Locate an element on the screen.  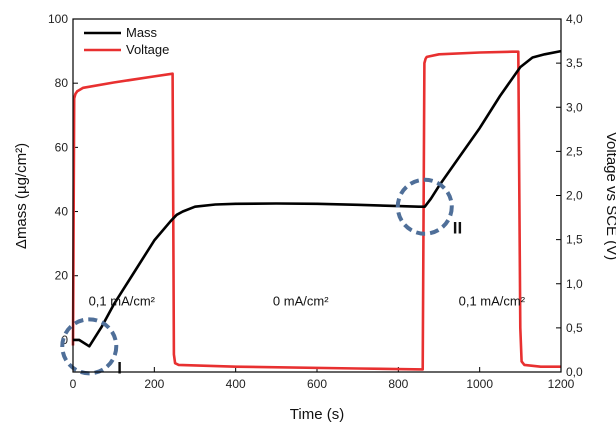
right-y-tick-label: 1,5 is located at coordinates (574, 240).